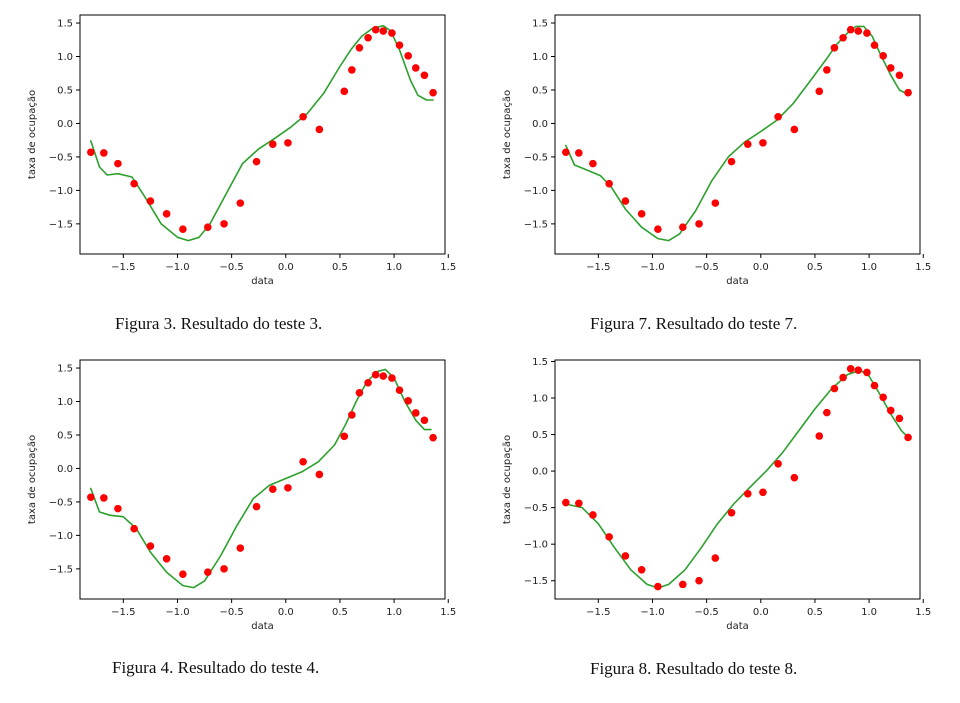  Describe the element at coordinates (536, 191) in the screenshot. I see `y-tick-label: −1.0` at that location.